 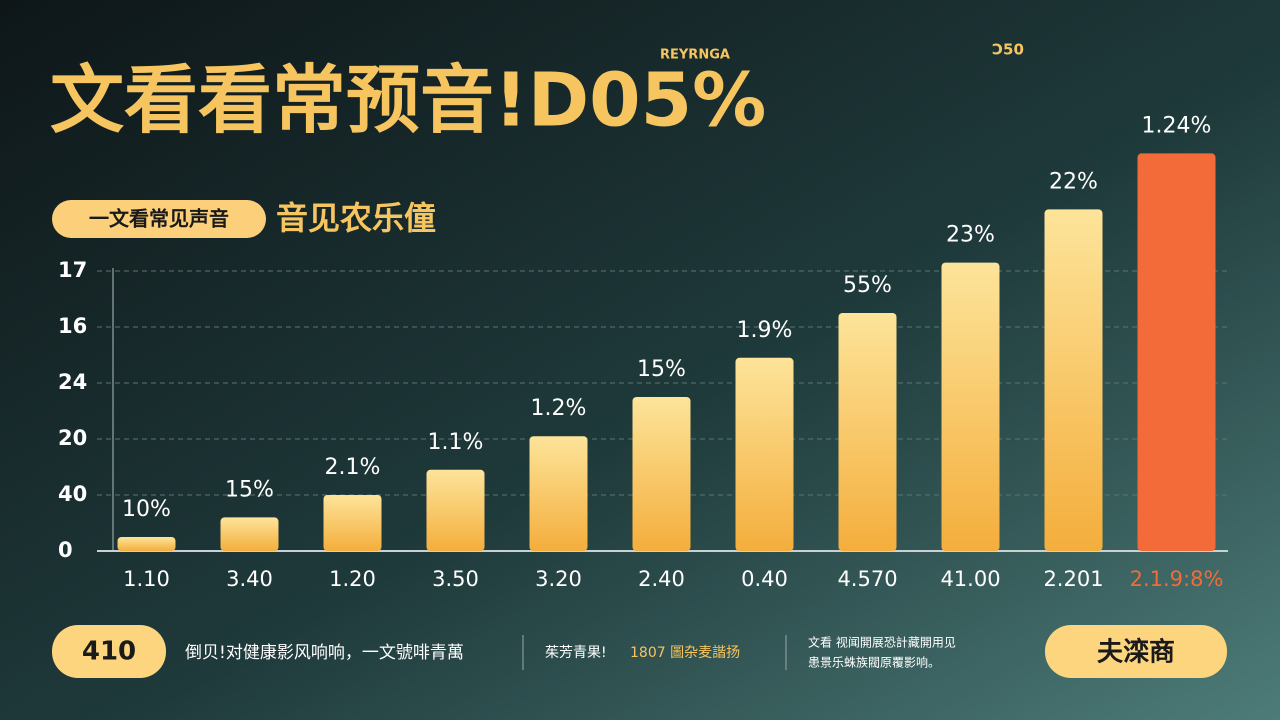 What do you see at coordinates (661, 579) in the screenshot?
I see `x-tick-label: 2.40` at bounding box center [661, 579].